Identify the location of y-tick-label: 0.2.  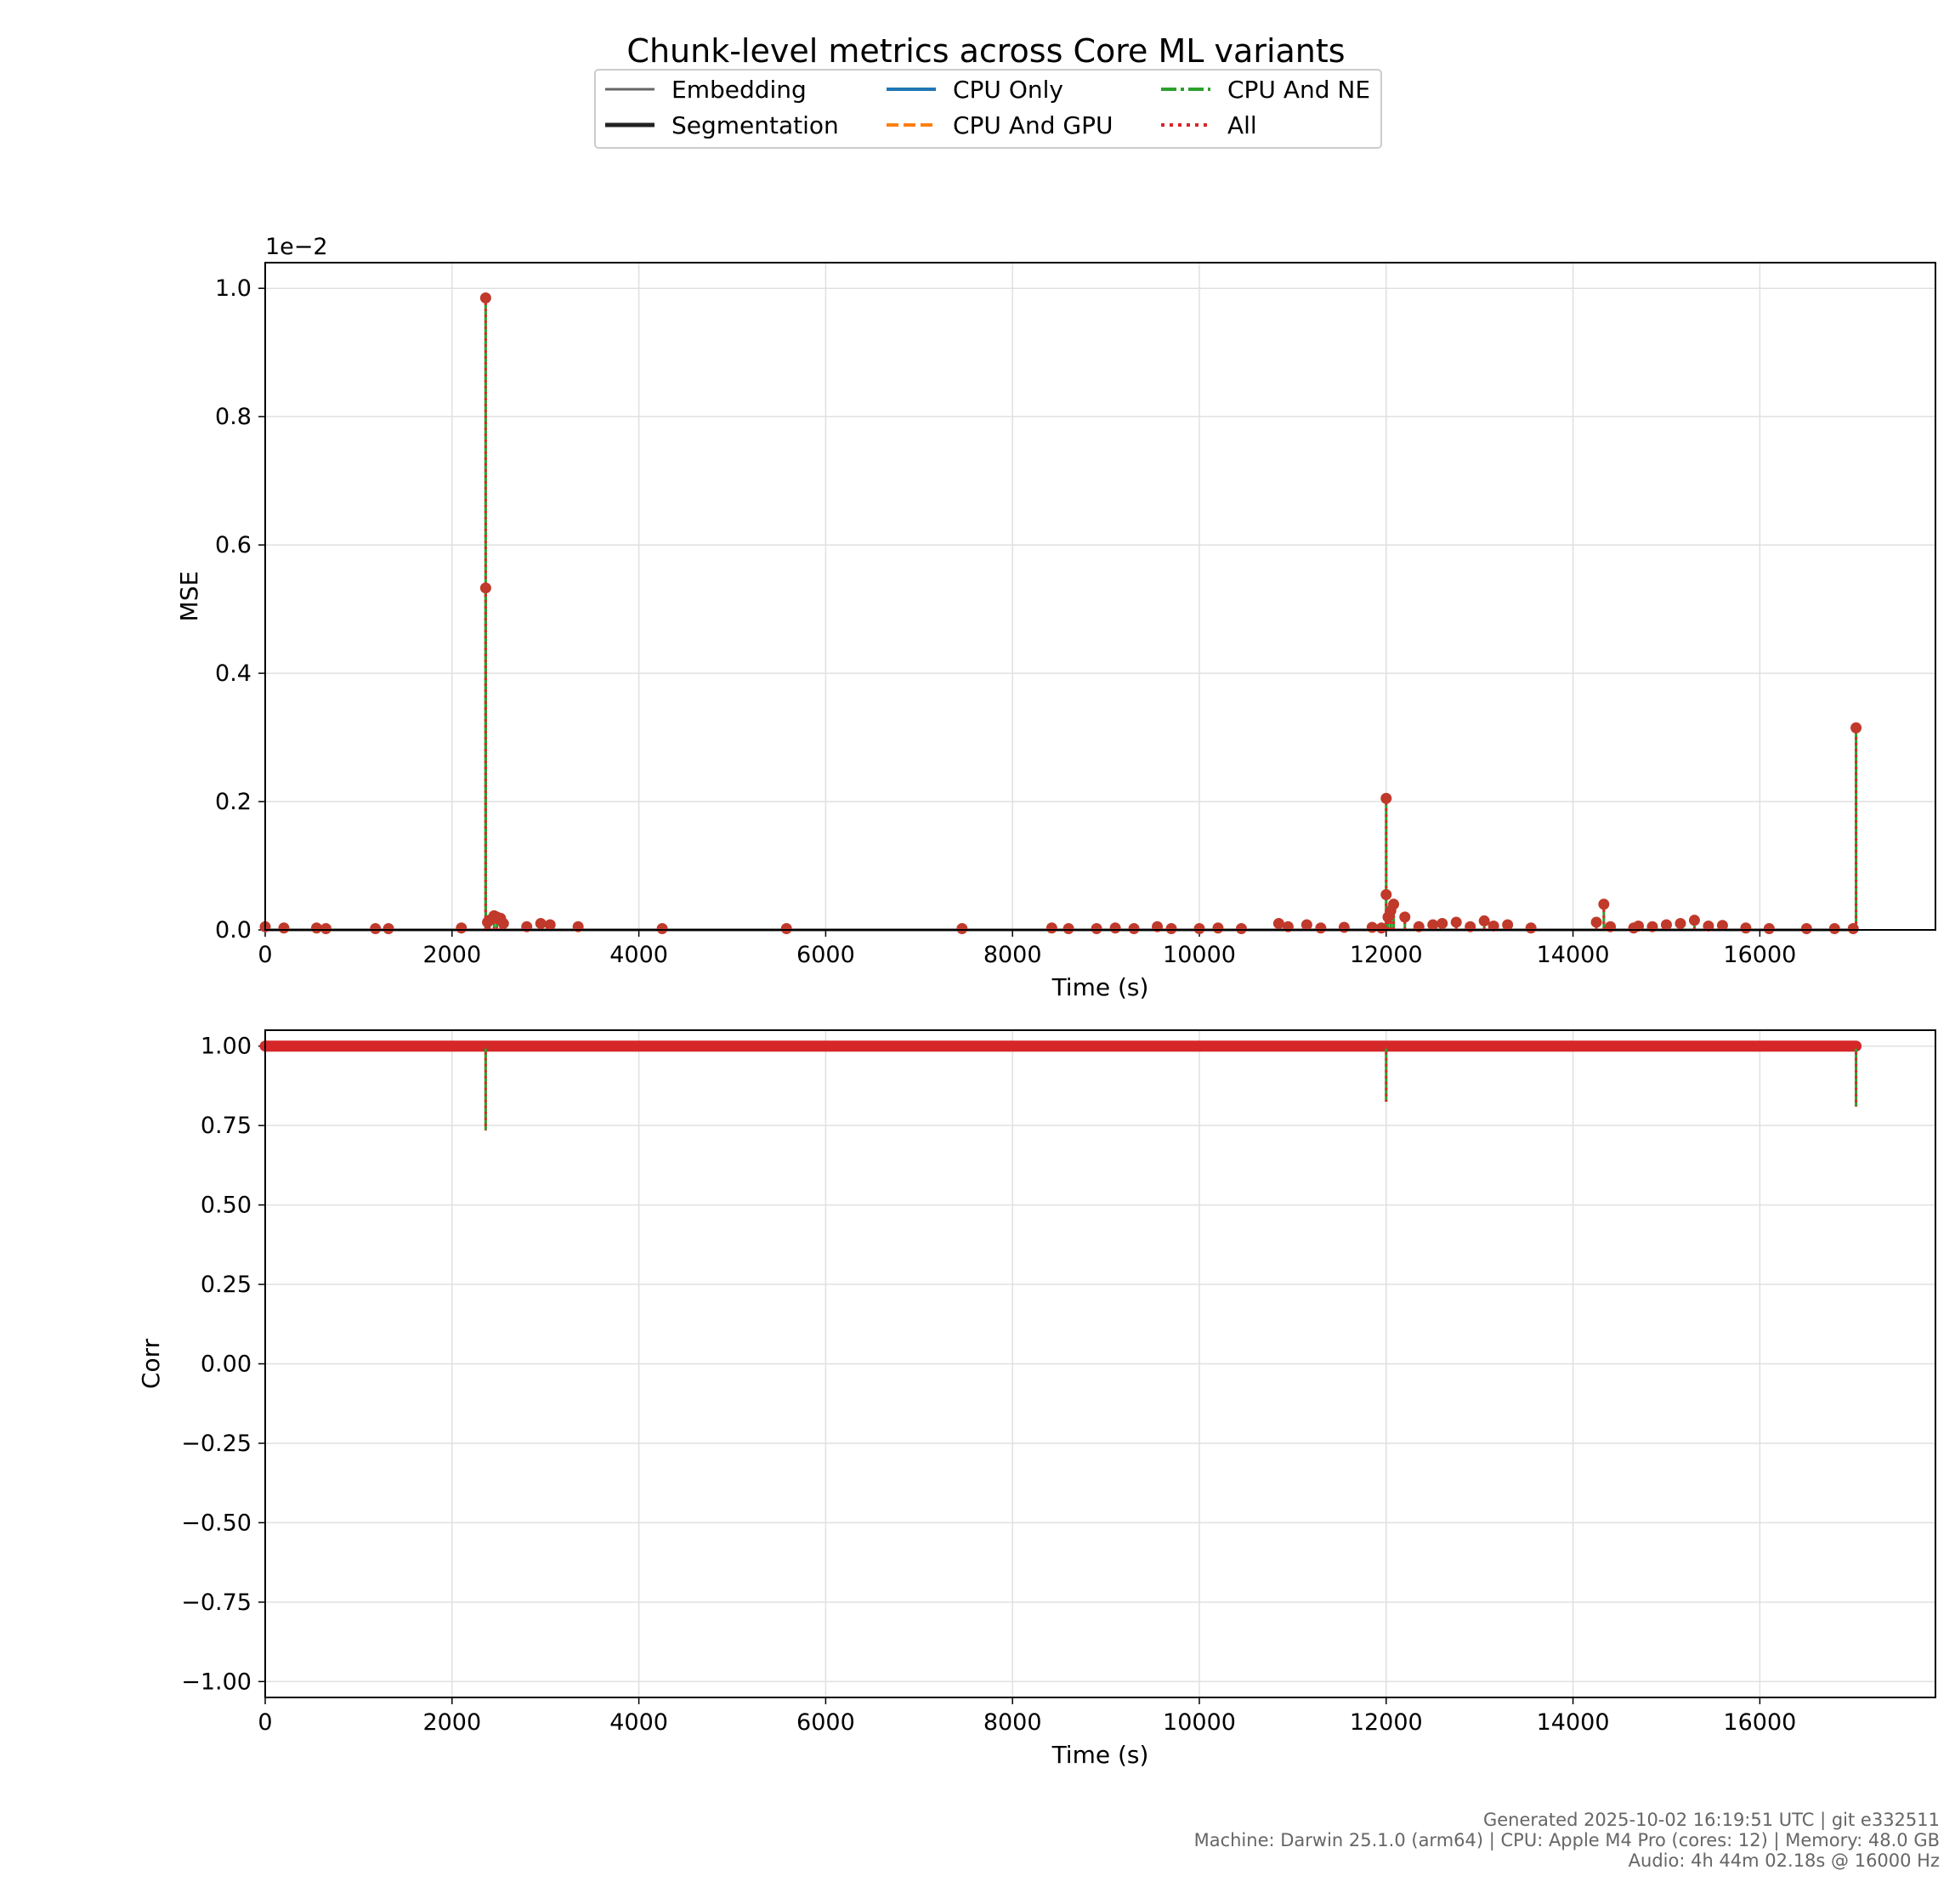
(233, 802).